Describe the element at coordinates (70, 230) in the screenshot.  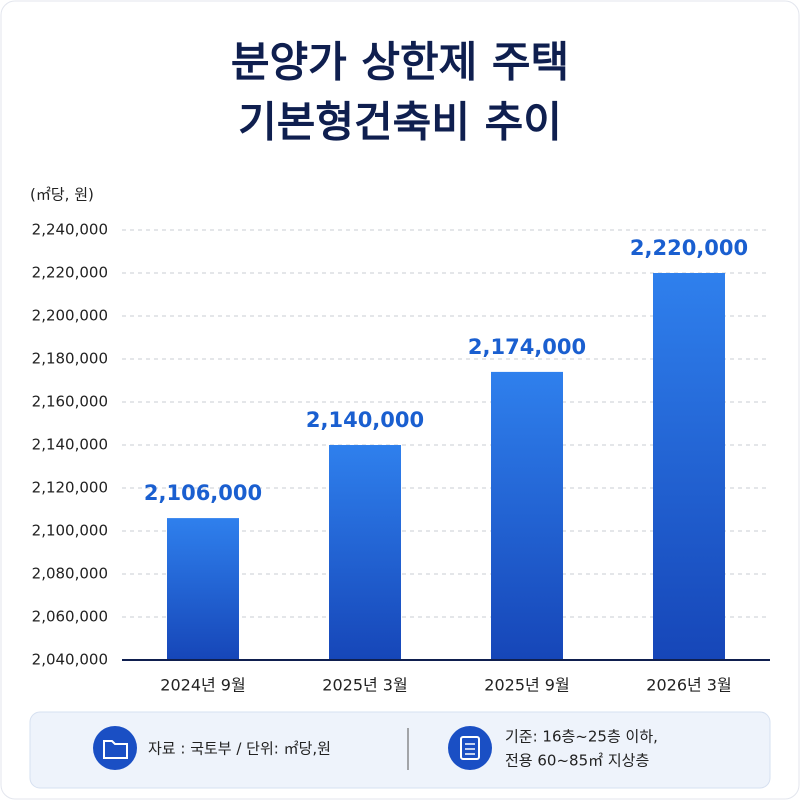
I see `y-tick-label: 2,240,000` at that location.